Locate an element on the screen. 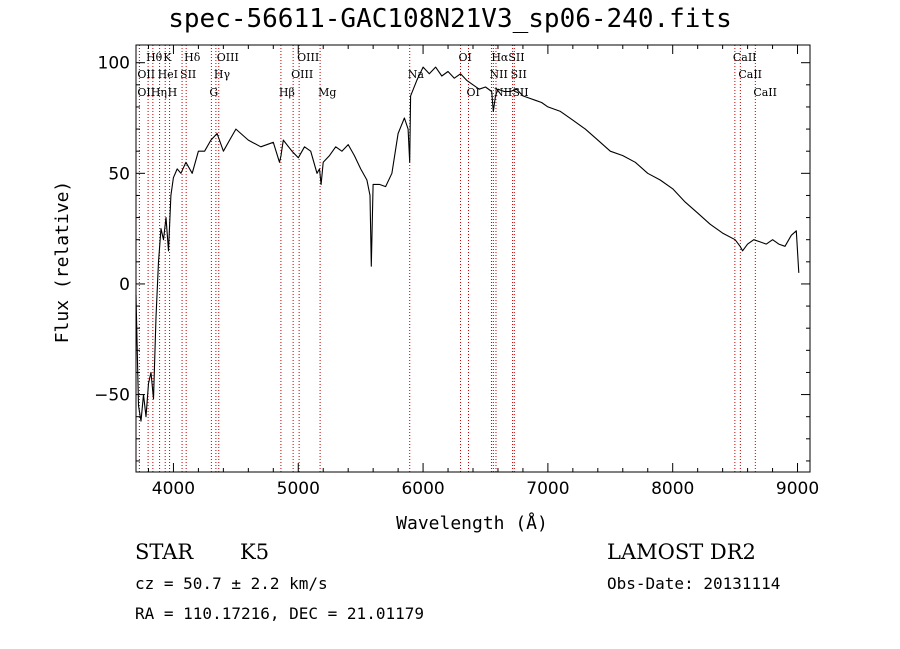 This screenshot has height=649, width=900. y-tick-label: 100 is located at coordinates (114, 64).